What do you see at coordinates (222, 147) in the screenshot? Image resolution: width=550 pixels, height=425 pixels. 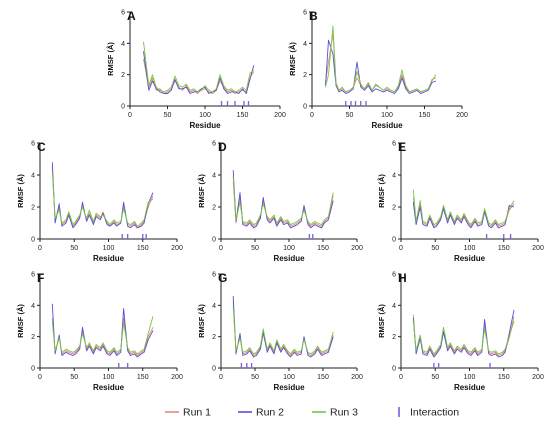 I see `panel-label: D` at bounding box center [222, 147].